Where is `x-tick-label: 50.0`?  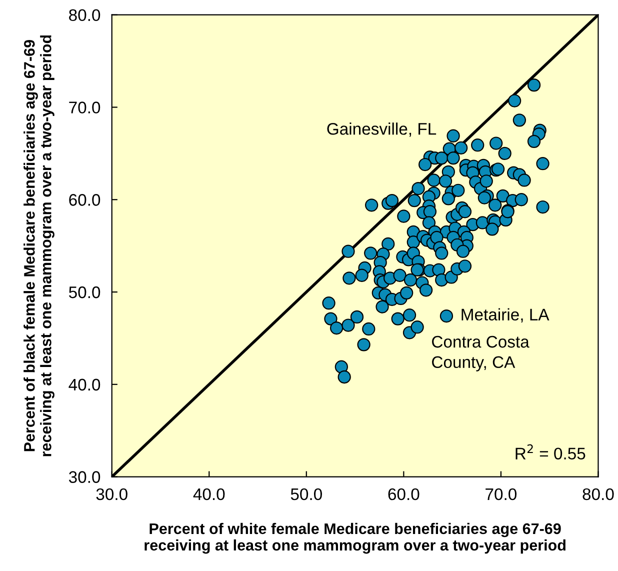
x-tick-label: 50.0 is located at coordinates (306, 494).